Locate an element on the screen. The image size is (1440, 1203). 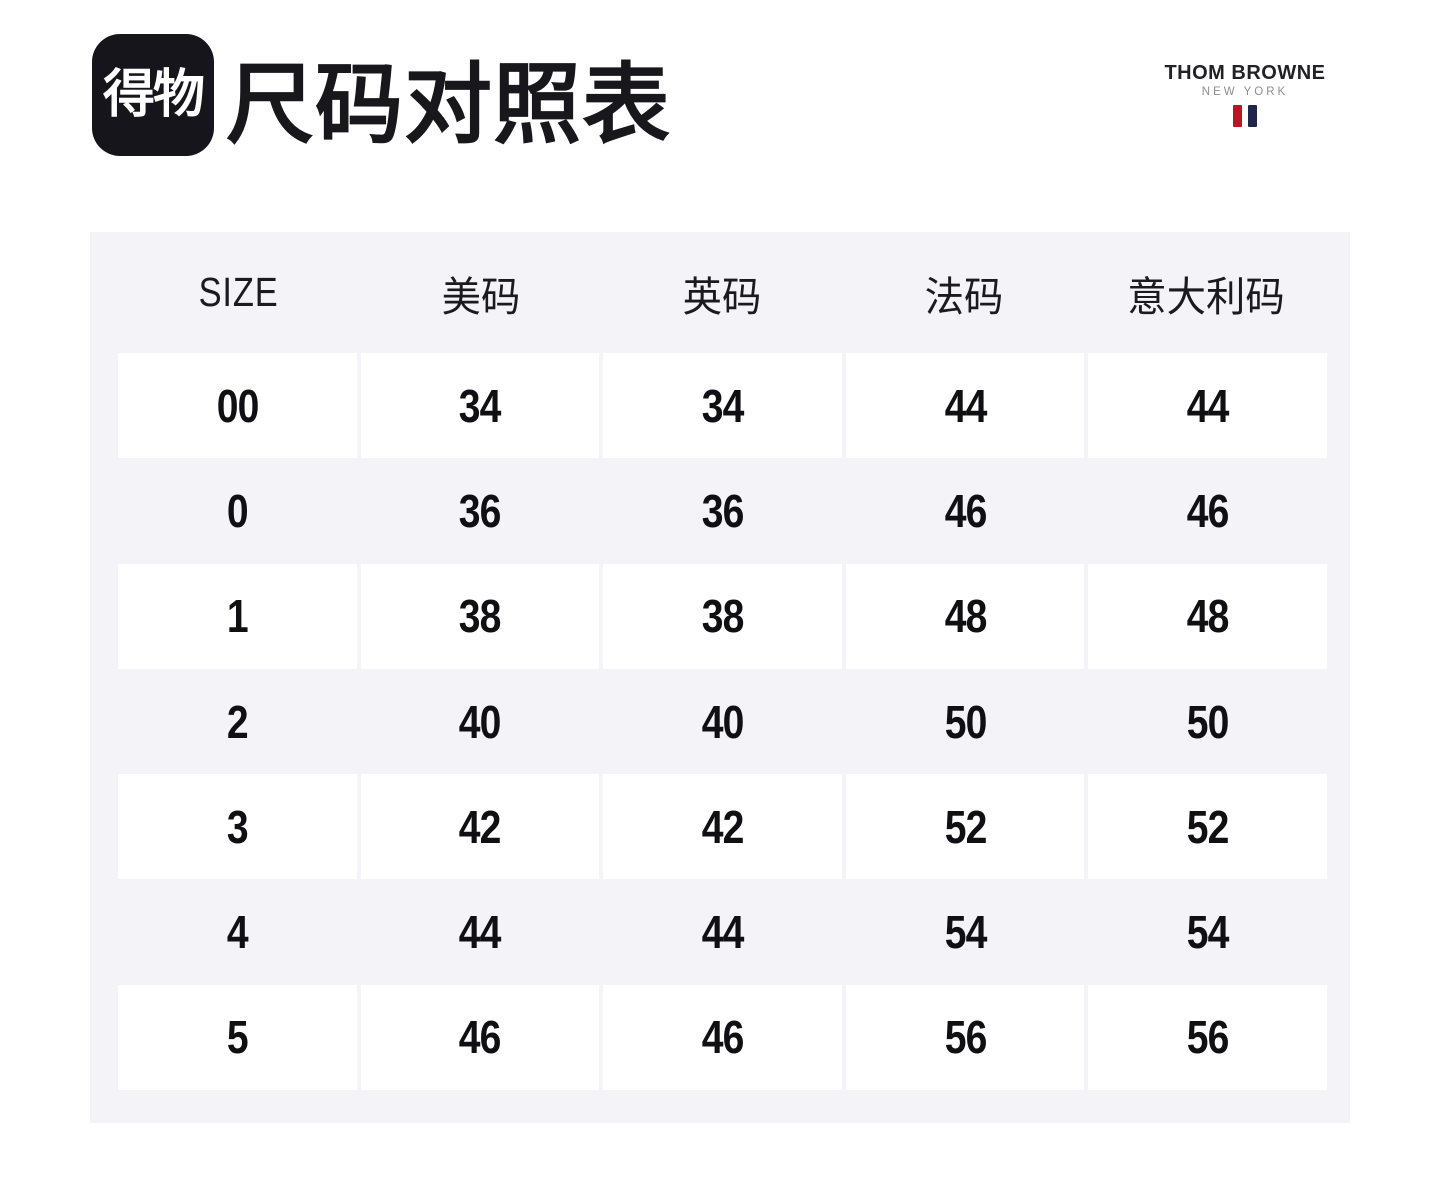
table-row: 5 46 46 56 56 is located at coordinates (722, 1037).